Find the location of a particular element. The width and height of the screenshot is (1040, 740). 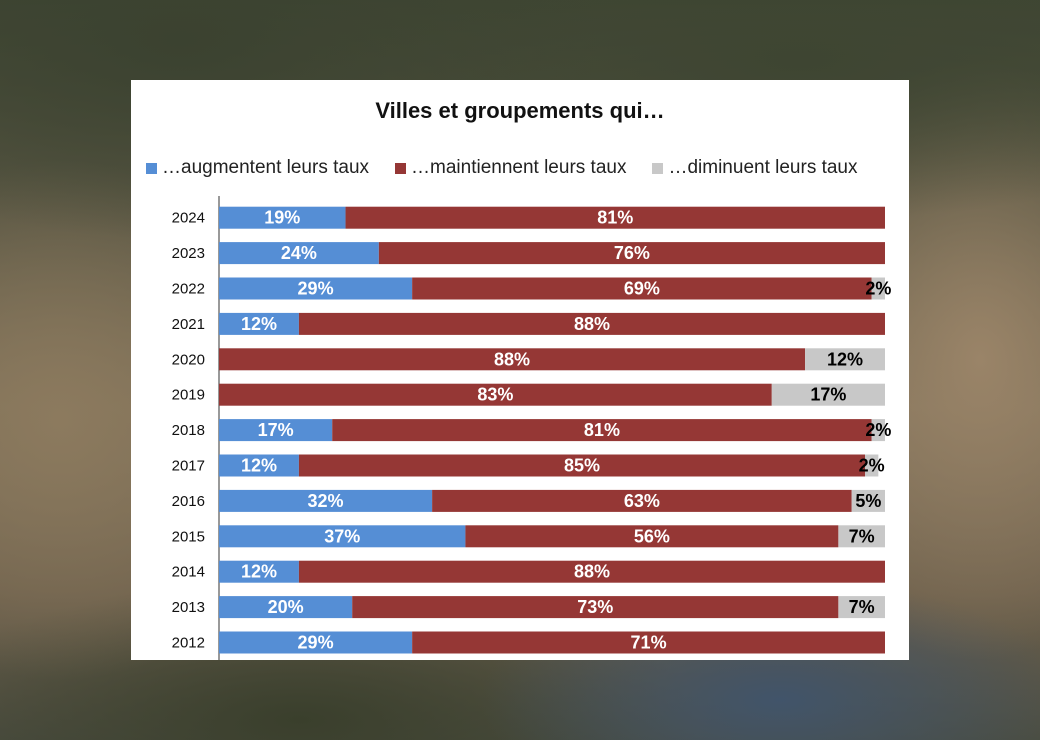

data-label: 24% is located at coordinates (299, 253).